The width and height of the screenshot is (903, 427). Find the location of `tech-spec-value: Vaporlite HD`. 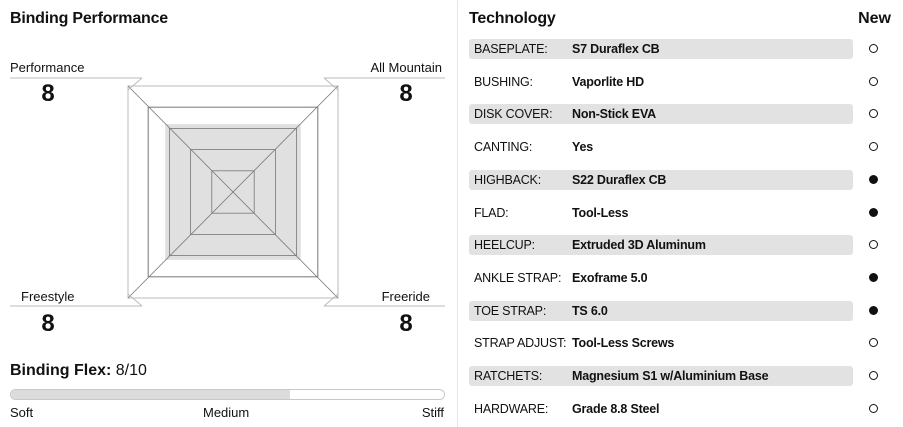

tech-spec-value: Vaporlite HD is located at coordinates (608, 81).